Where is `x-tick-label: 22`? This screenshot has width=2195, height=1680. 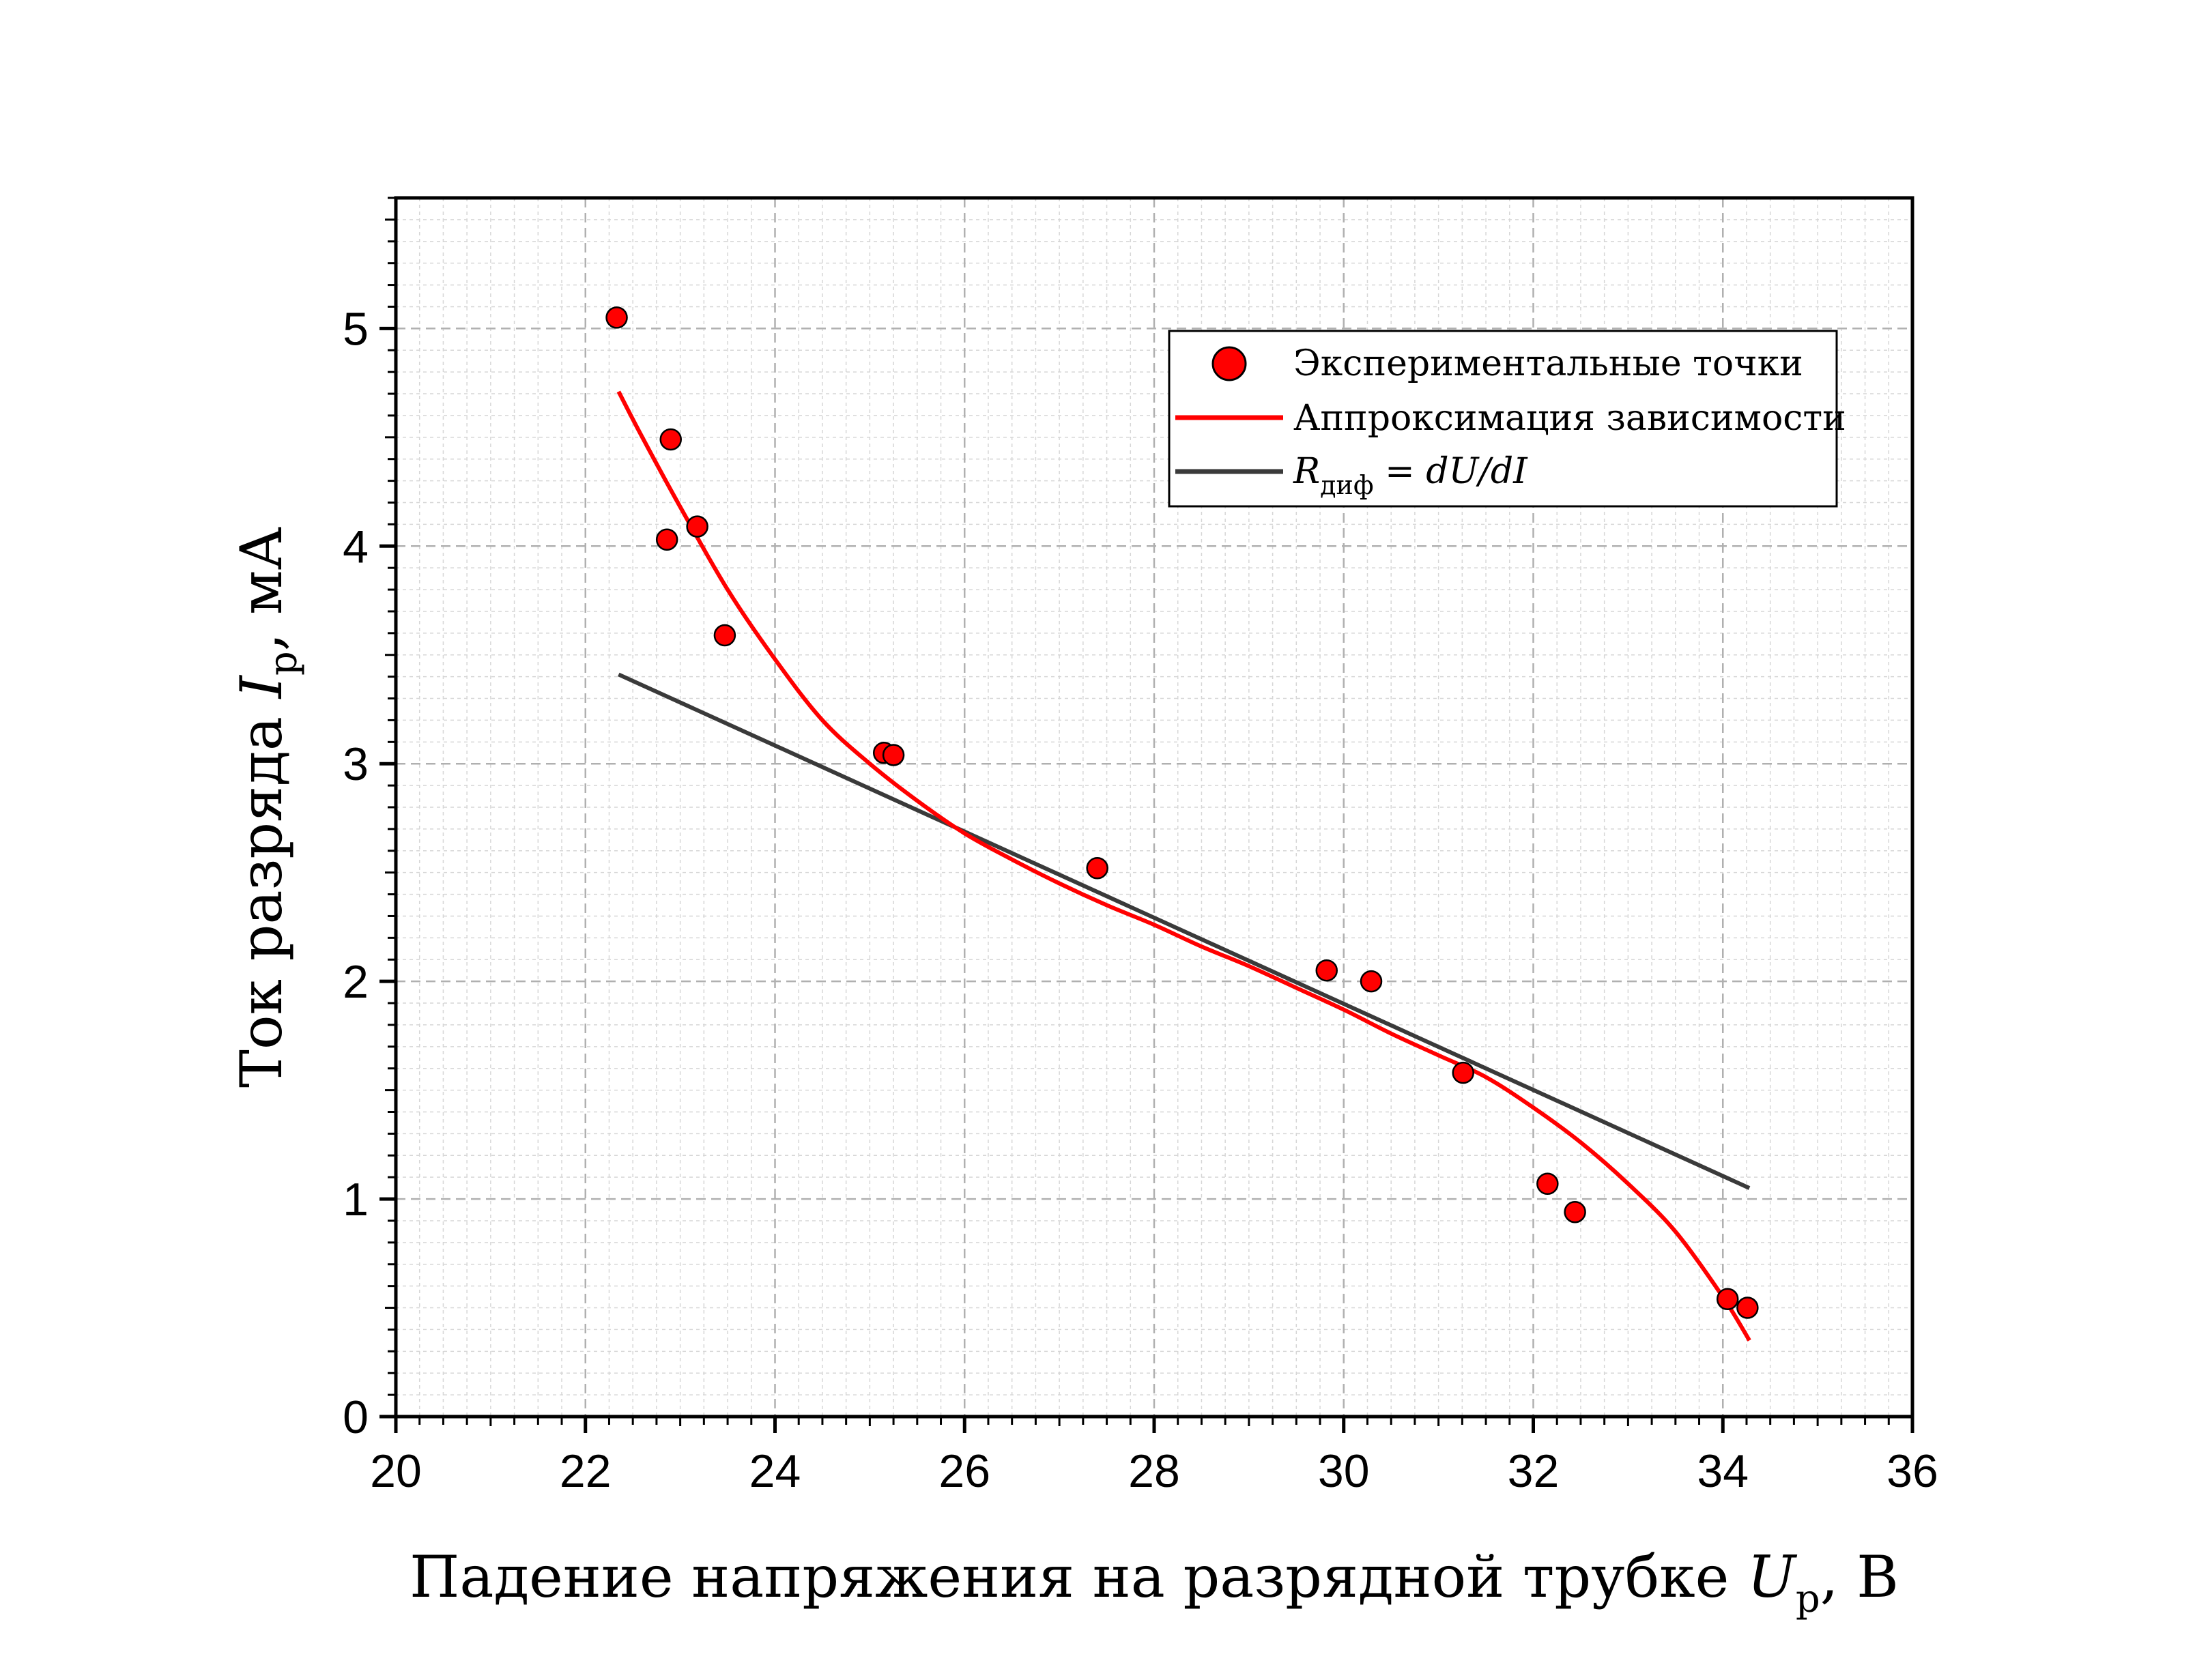 x-tick-label: 22 is located at coordinates (586, 1471).